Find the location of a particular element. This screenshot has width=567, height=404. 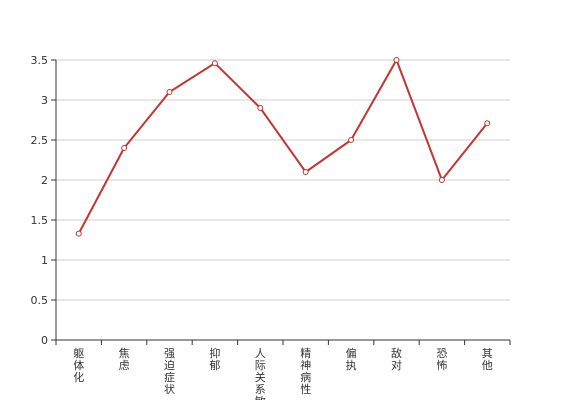

y-tick-label: 2.5 is located at coordinates (40, 140).